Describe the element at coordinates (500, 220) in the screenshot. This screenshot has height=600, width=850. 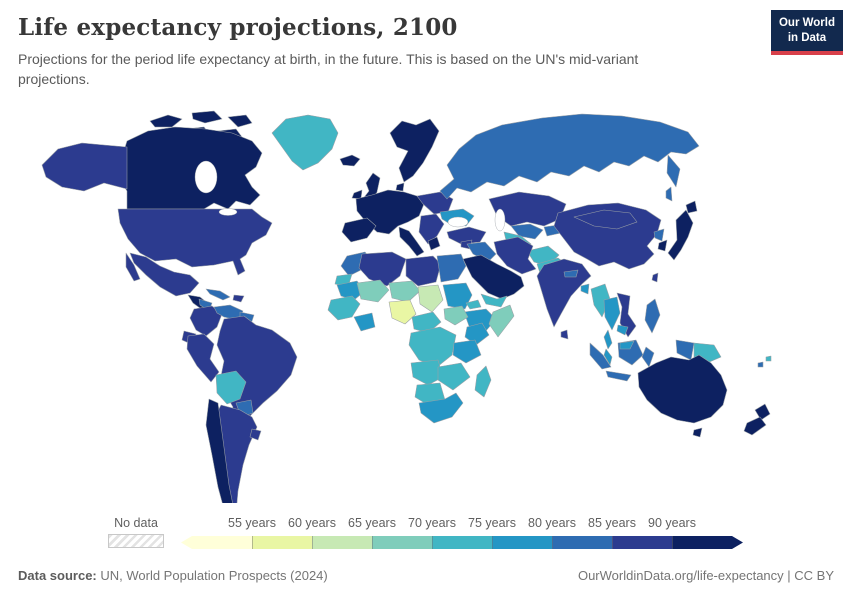
I see `caspian-sea` at that location.